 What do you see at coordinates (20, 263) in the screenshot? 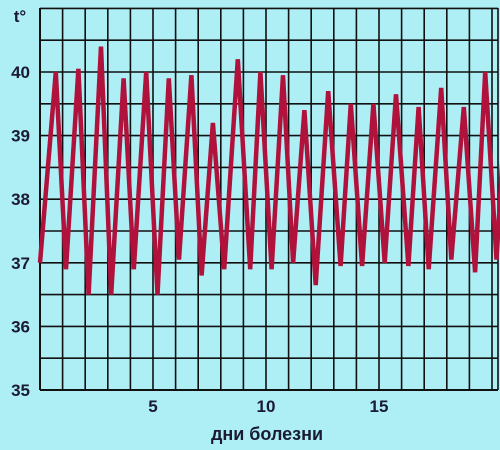
I see `y-tick-label: 37` at bounding box center [20, 263].